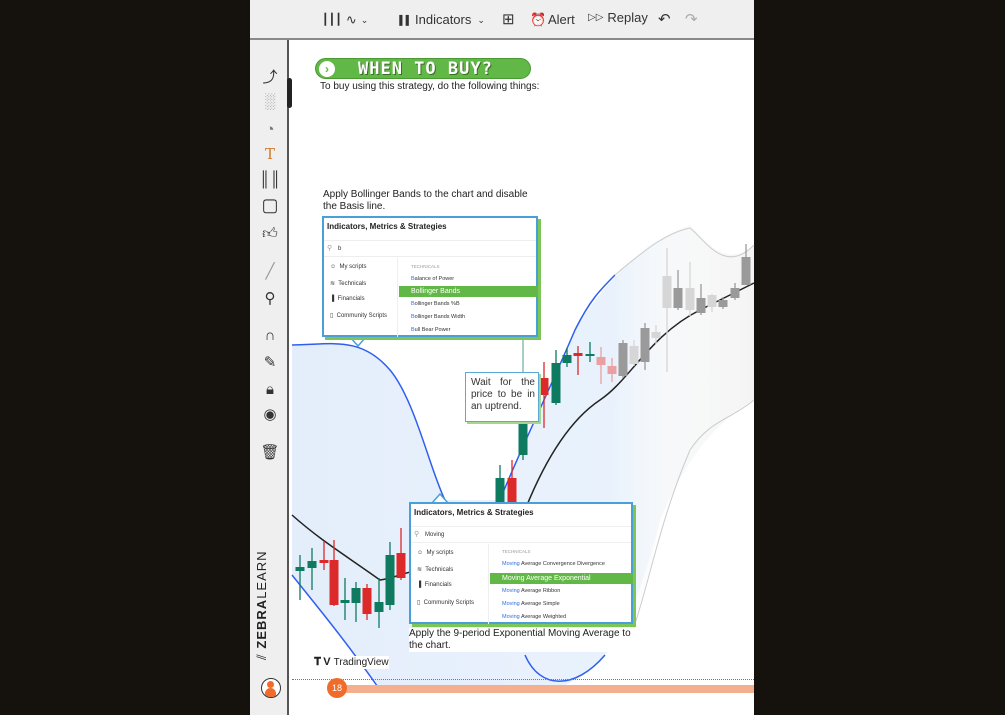  What do you see at coordinates (270, 271) in the screenshot?
I see `ruler-icon: ╱` at bounding box center [270, 271].